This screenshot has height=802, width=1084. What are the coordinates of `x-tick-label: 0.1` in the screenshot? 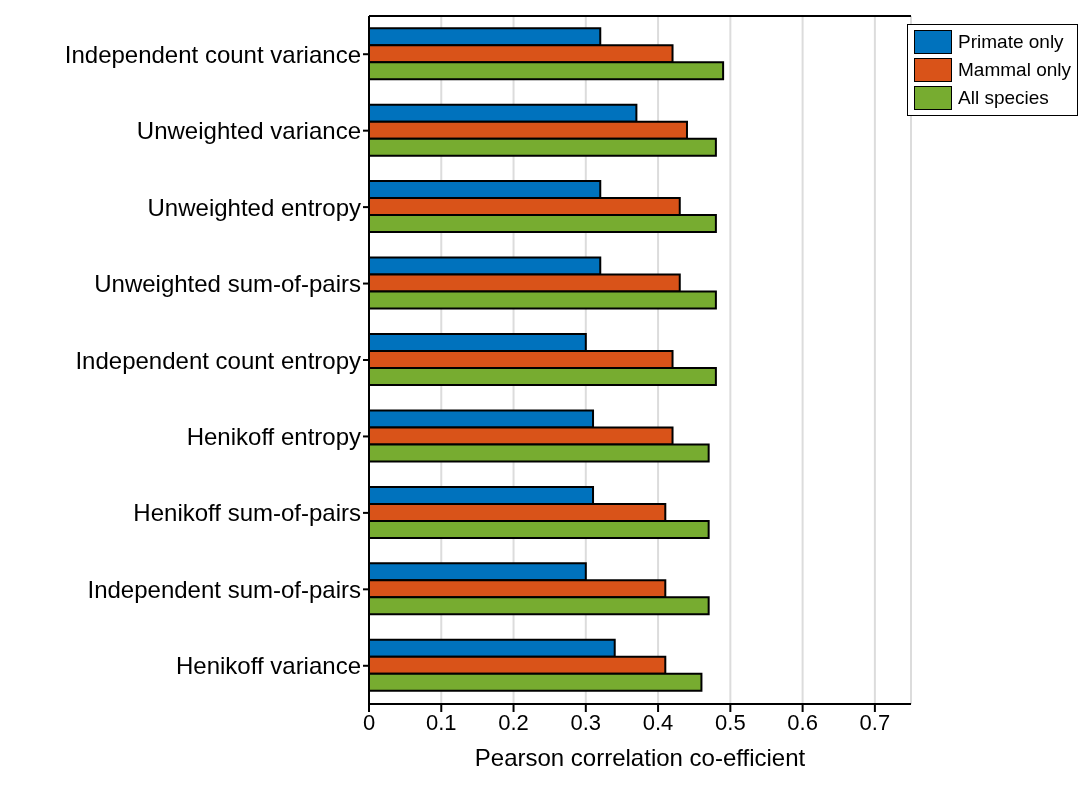 It's located at (441, 722).